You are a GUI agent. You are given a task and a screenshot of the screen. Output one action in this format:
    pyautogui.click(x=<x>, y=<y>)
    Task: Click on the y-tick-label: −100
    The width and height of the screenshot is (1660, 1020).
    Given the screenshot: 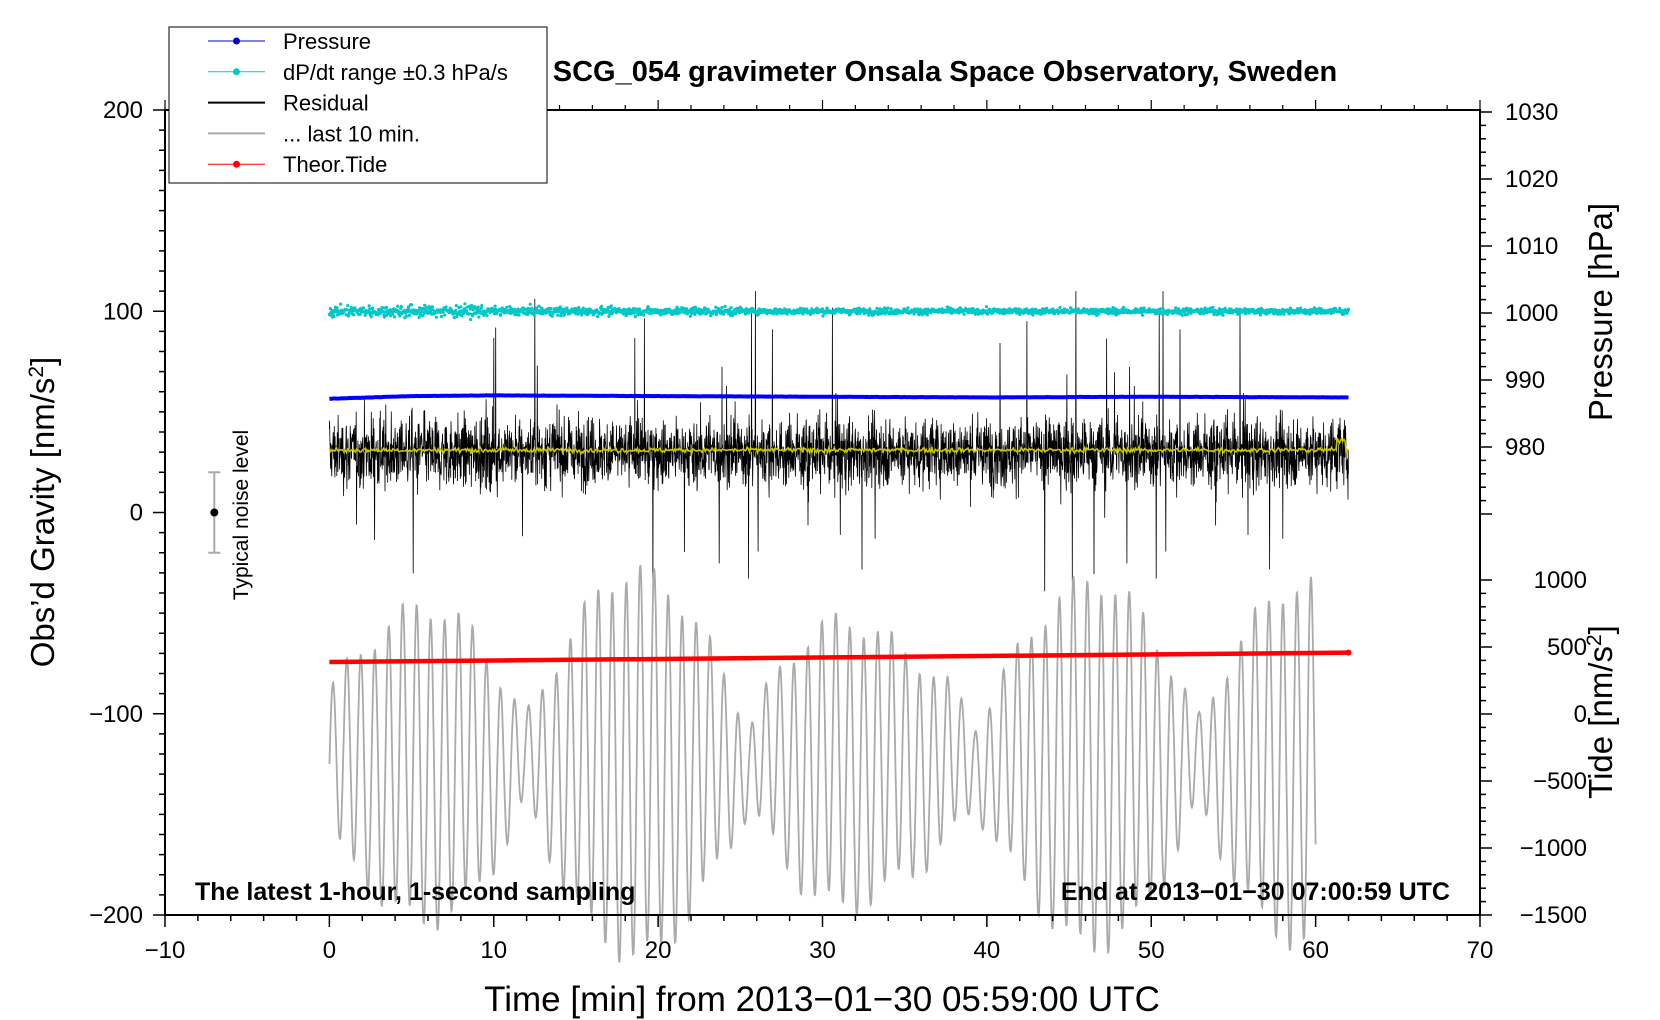 What is the action you would take?
    pyautogui.click(x=116, y=714)
    